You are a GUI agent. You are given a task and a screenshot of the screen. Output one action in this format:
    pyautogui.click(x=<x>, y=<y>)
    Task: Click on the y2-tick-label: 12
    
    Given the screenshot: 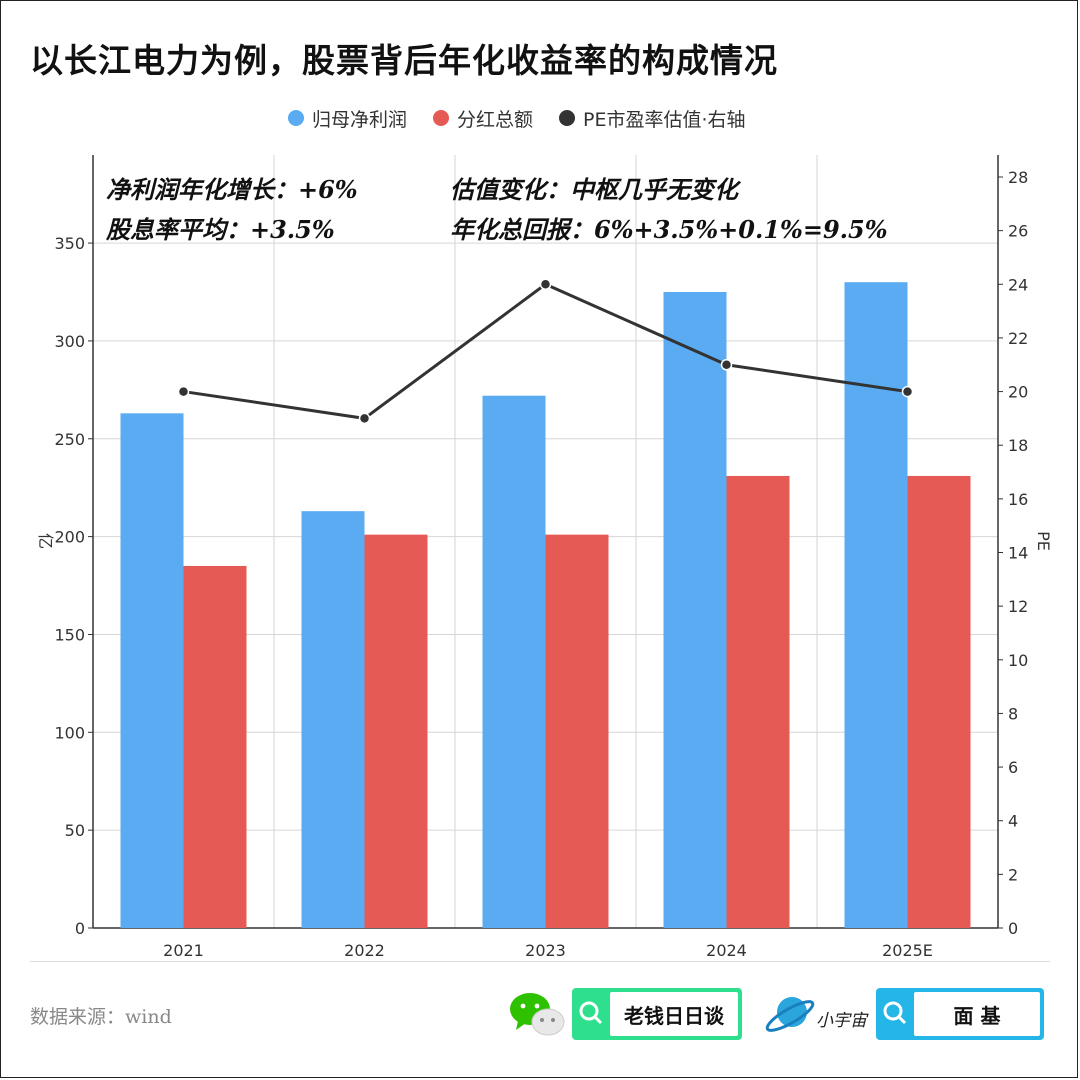 What is the action you would take?
    pyautogui.click(x=1018, y=606)
    